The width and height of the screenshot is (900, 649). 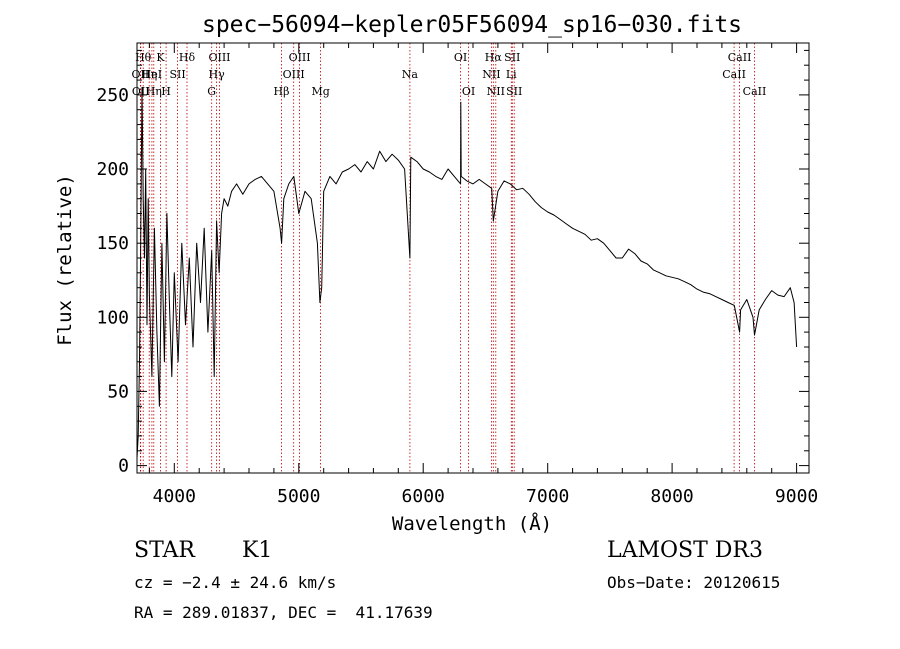 What do you see at coordinates (496, 91) in the screenshot?
I see `line-label-22: NII` at bounding box center [496, 91].